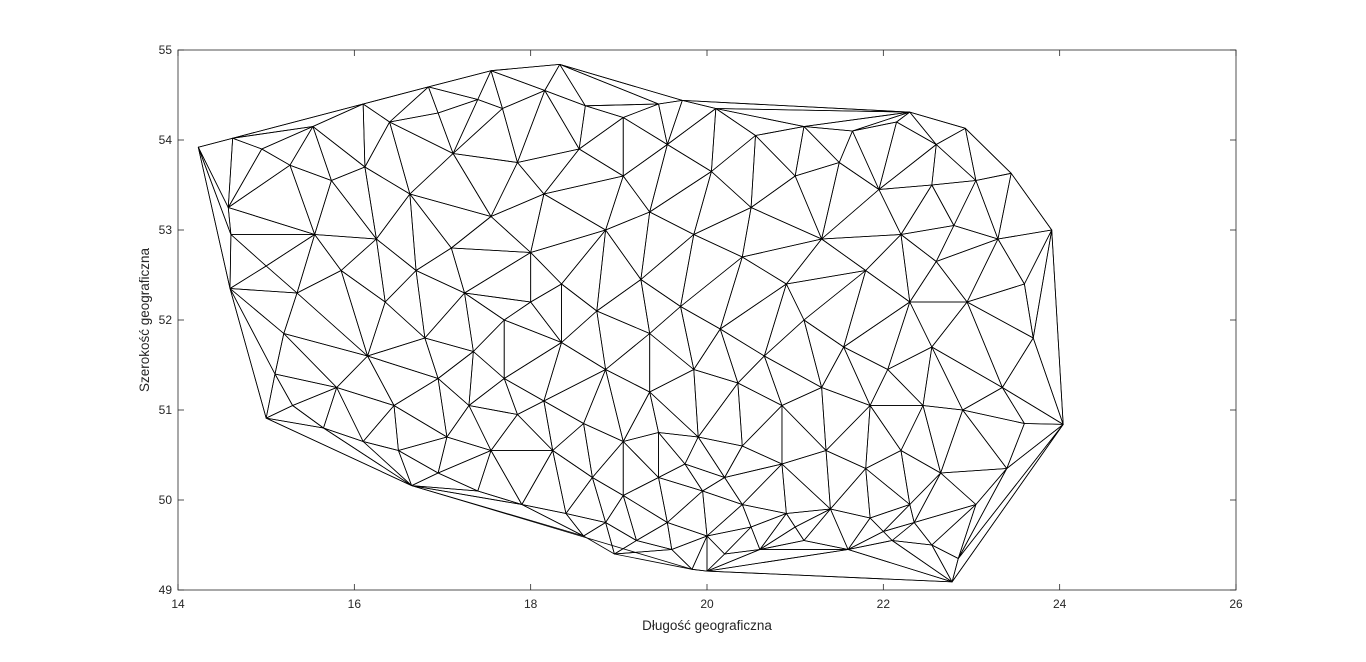 This screenshot has height=662, width=1366. I want to click on y-tick-label: 53, so click(166, 230).